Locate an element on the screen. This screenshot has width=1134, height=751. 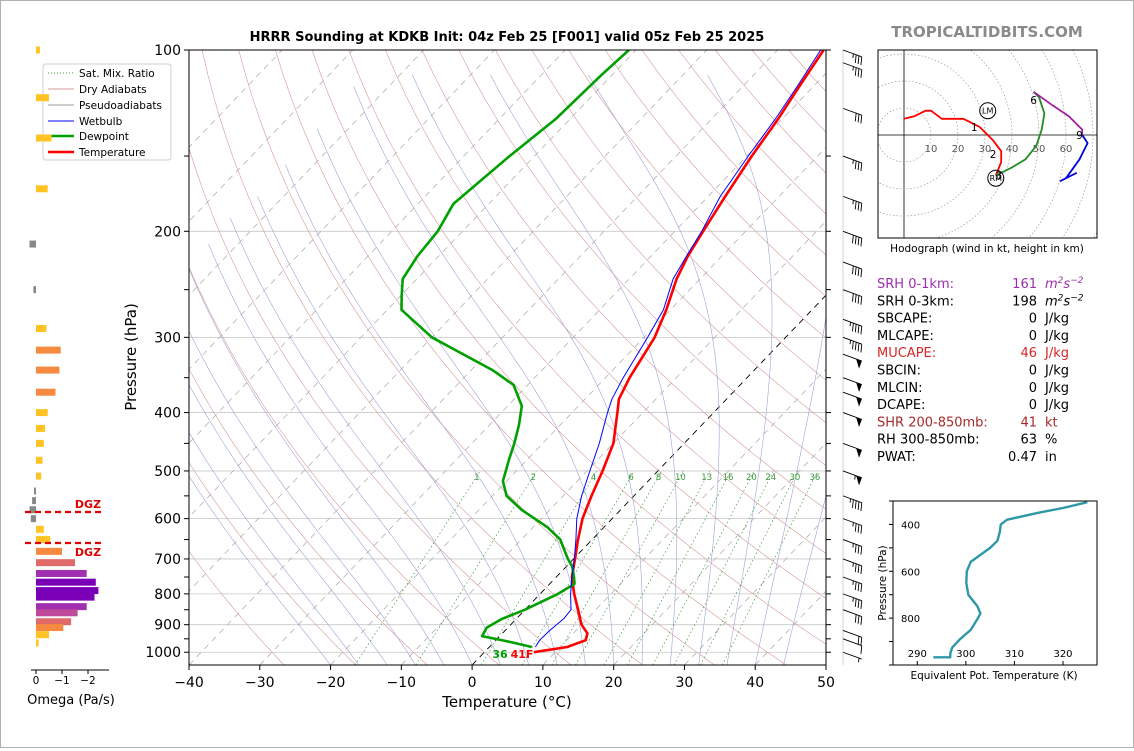
theta-e-line is located at coordinates (1010, 579).